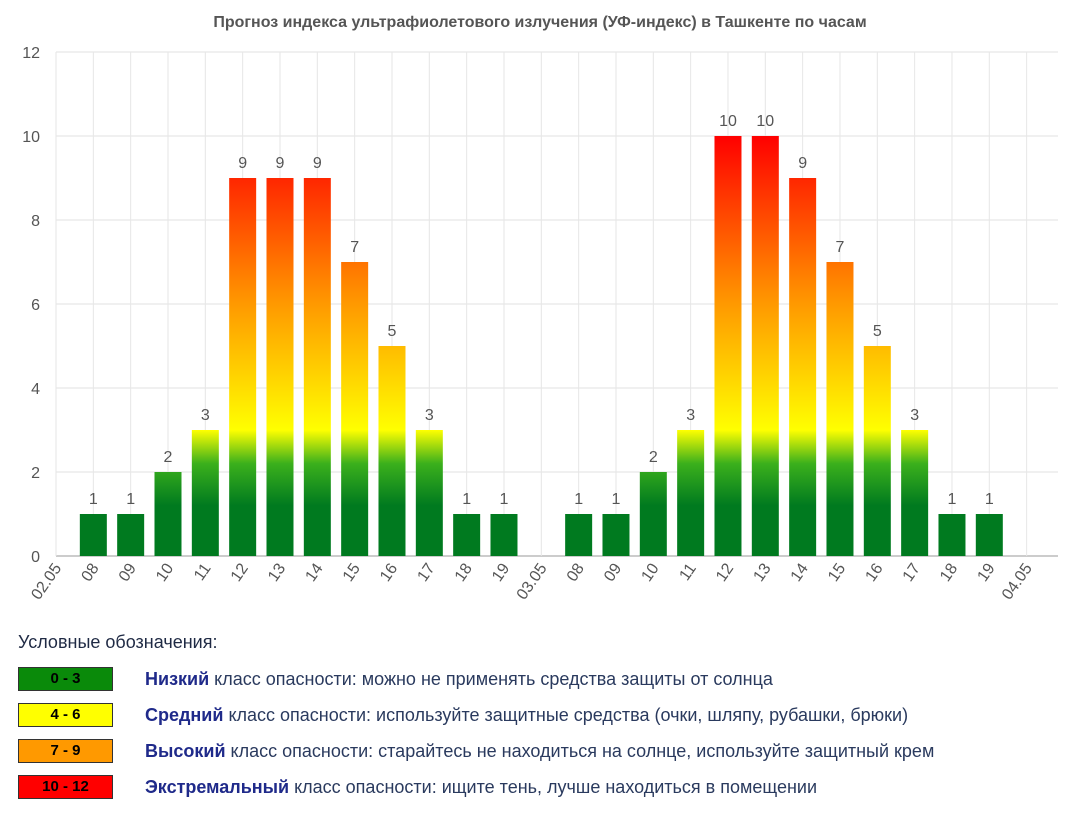 The height and width of the screenshot is (820, 1080). Describe the element at coordinates (35, 389) in the screenshot. I see `y-tick-label: 4` at that location.